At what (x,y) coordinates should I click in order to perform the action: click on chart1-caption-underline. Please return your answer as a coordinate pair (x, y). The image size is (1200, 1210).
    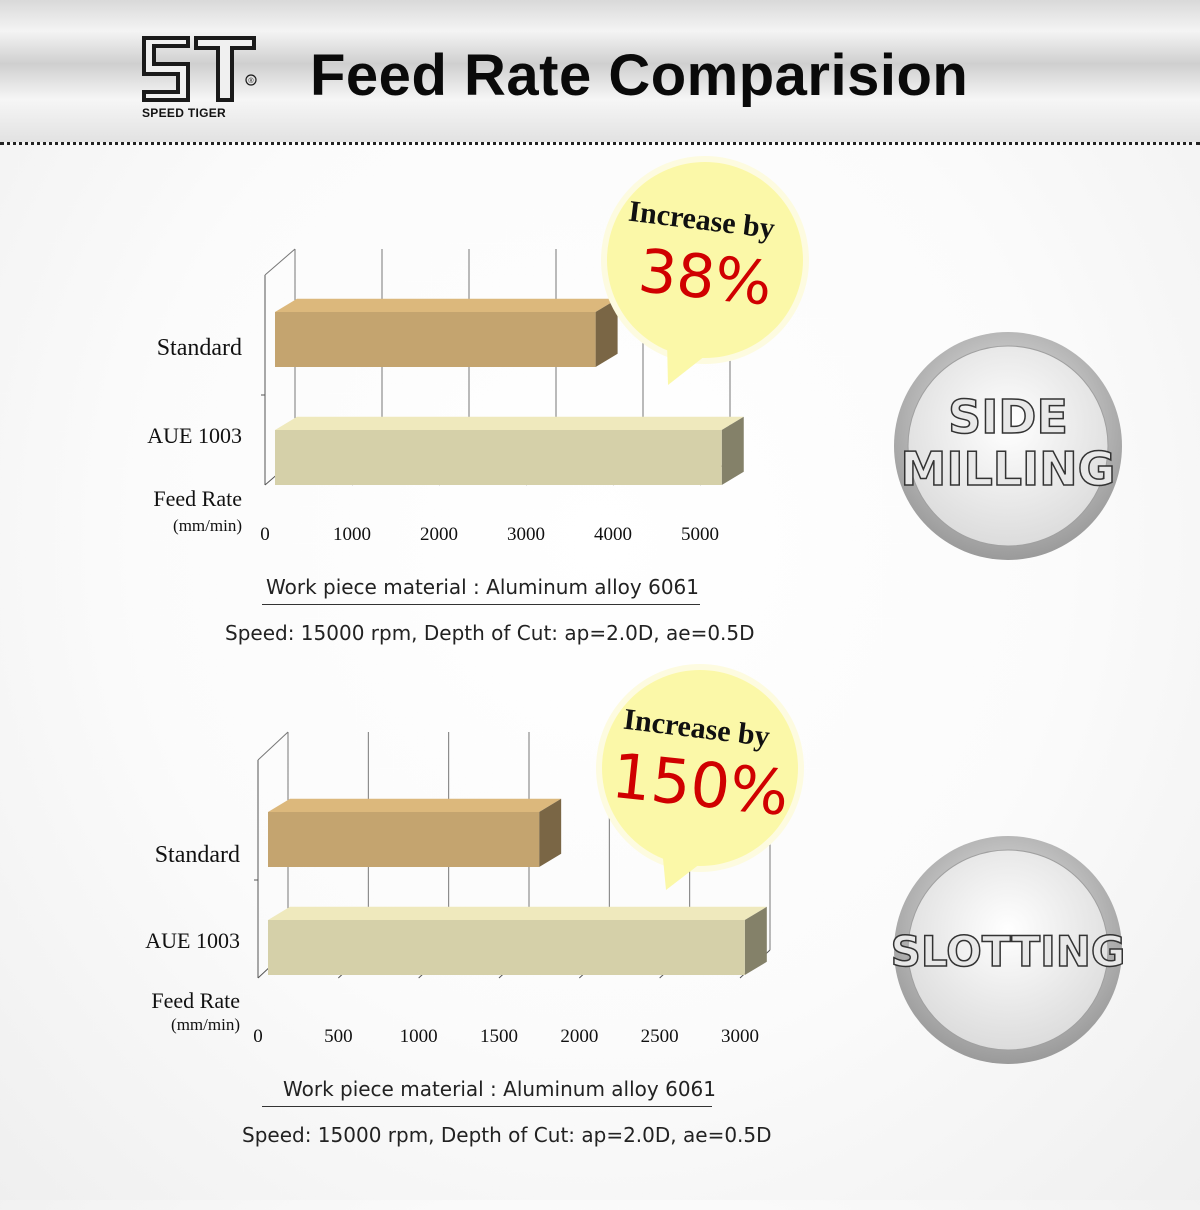
    Looking at the image, I should click on (481, 604).